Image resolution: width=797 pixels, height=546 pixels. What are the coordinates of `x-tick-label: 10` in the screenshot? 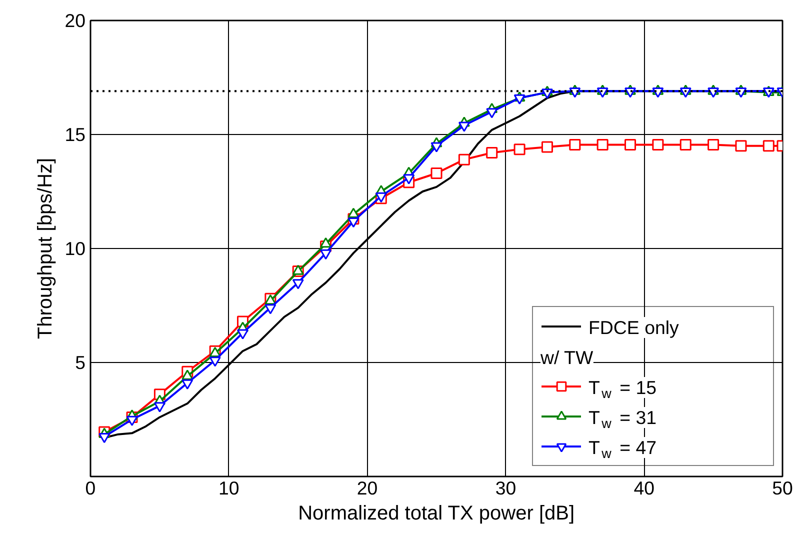 It's located at (229, 488).